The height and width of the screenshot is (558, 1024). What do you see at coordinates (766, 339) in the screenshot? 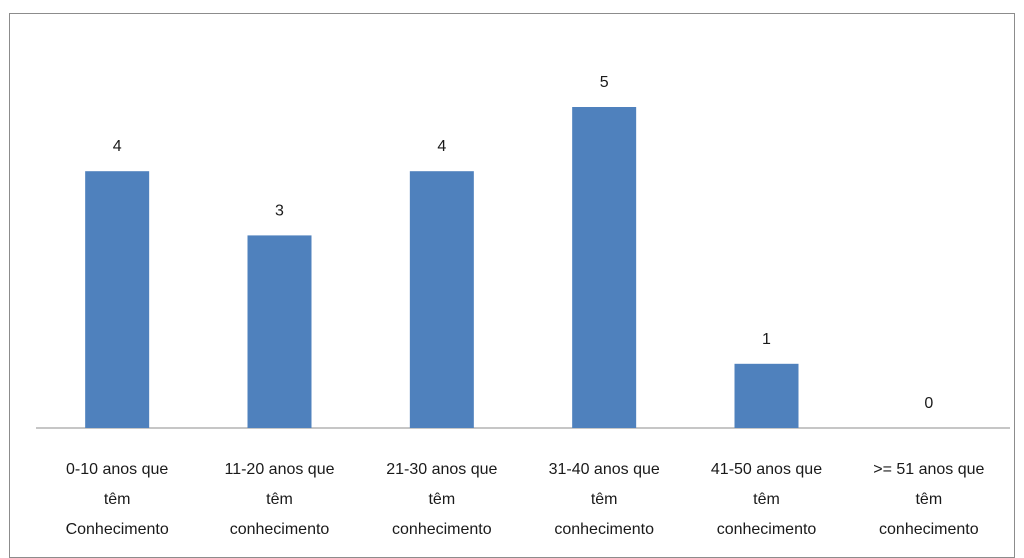
I see `data-label: 1` at bounding box center [766, 339].